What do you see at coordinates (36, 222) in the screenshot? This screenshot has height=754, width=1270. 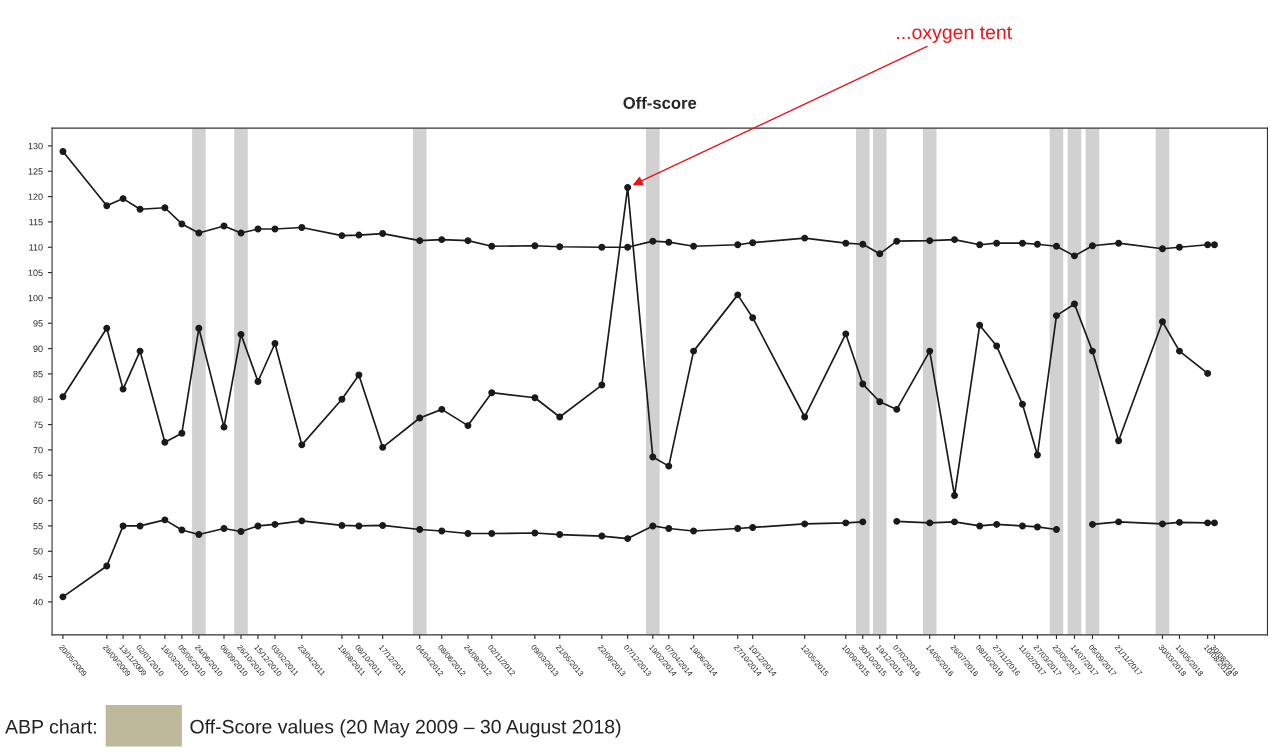 I see `y-tick-label: 115` at bounding box center [36, 222].